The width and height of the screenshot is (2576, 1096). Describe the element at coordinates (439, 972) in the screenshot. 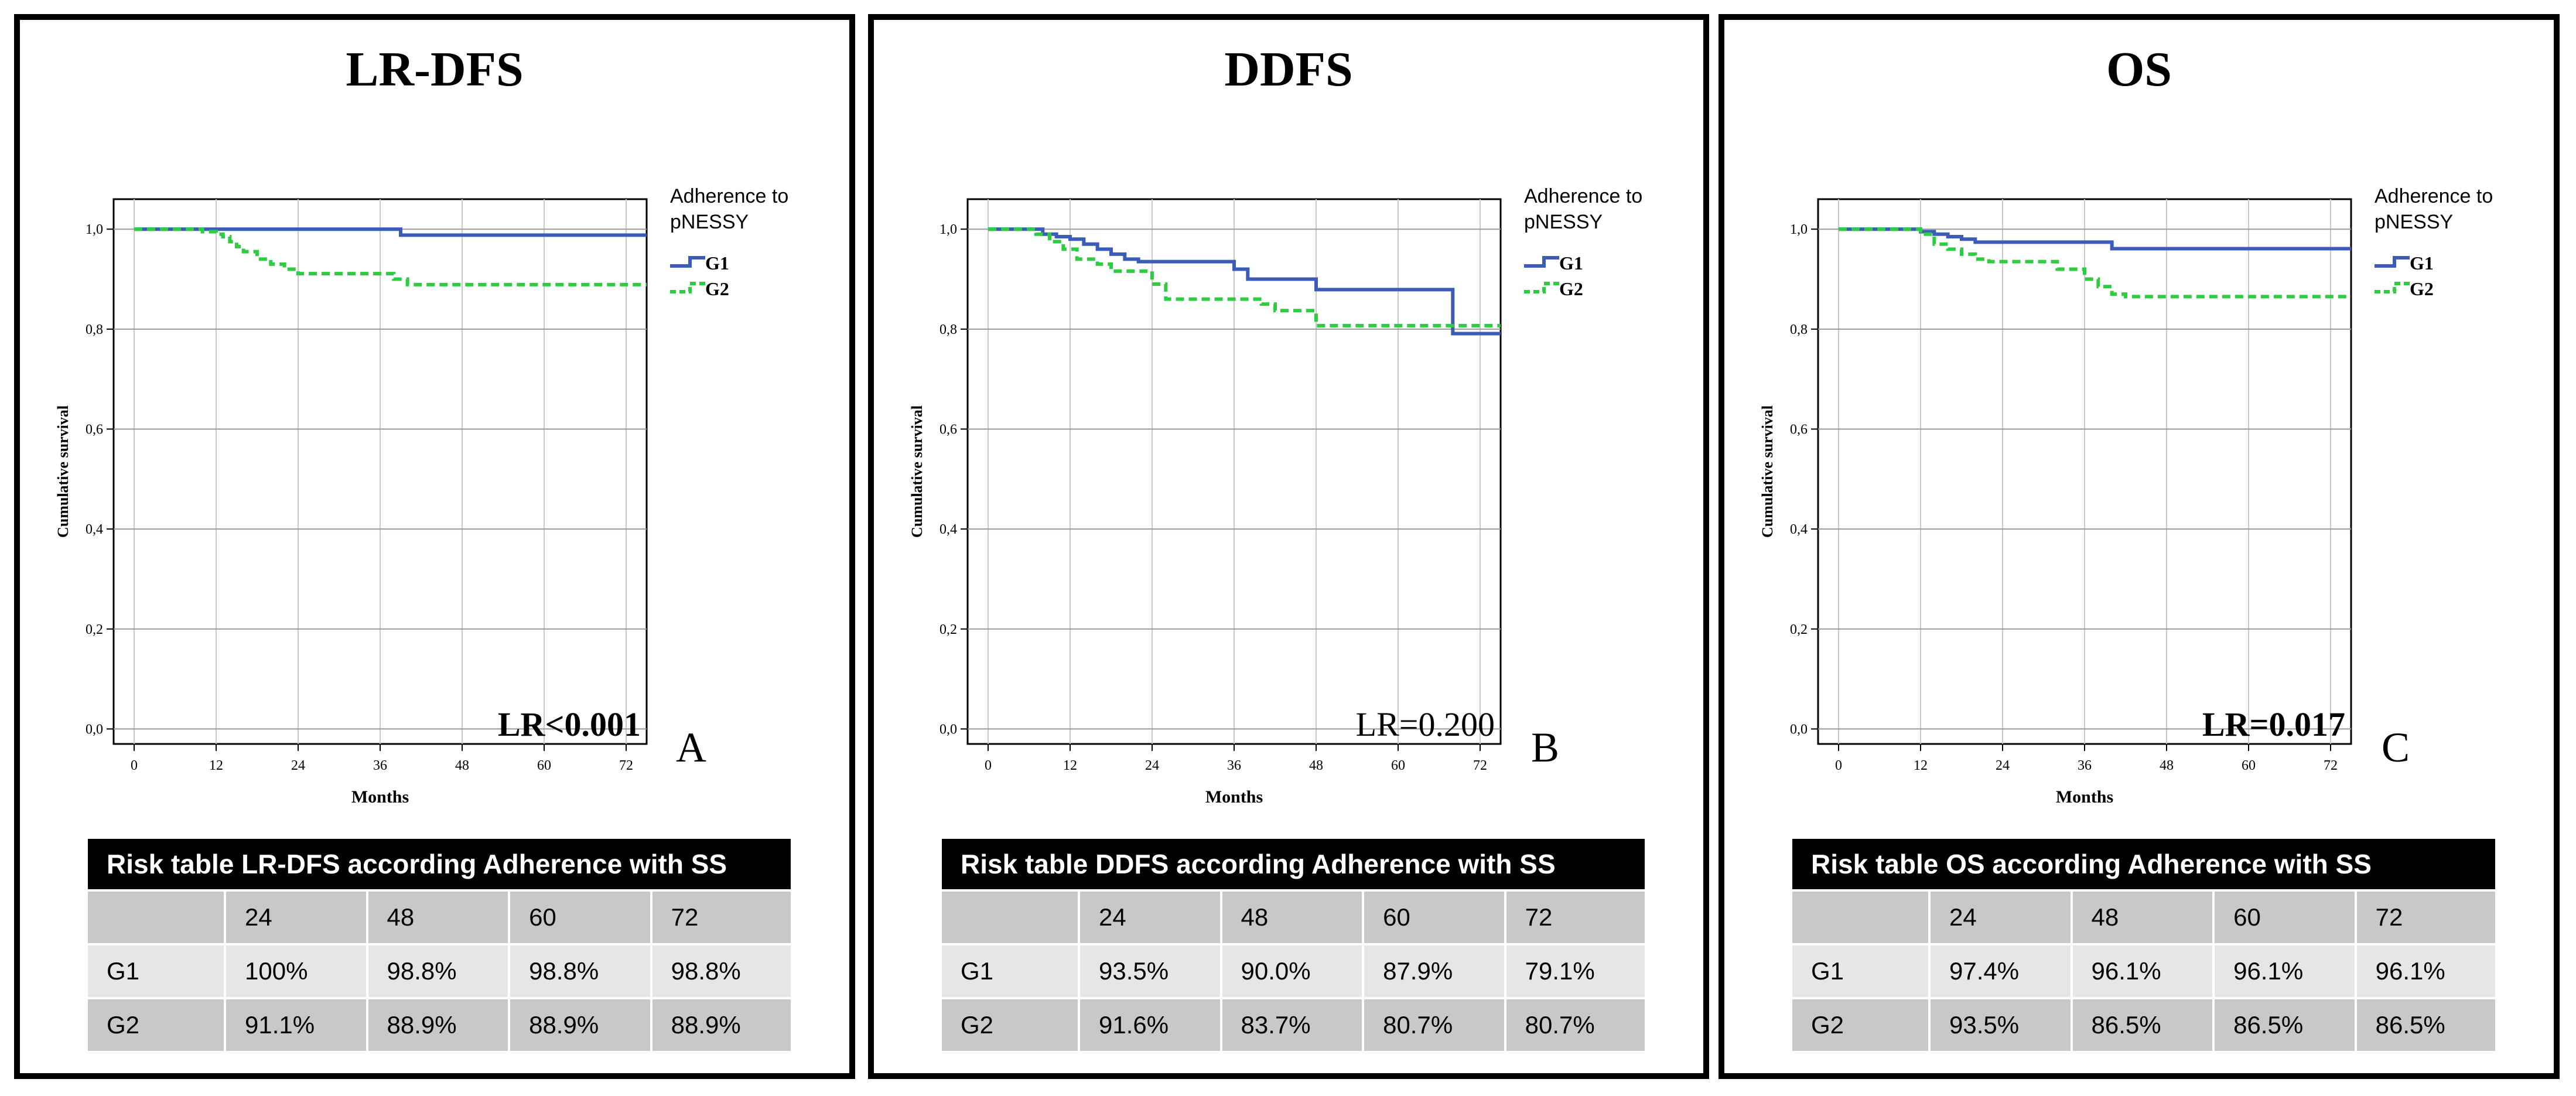

I see `risk-table-cell: 98.8%` at that location.